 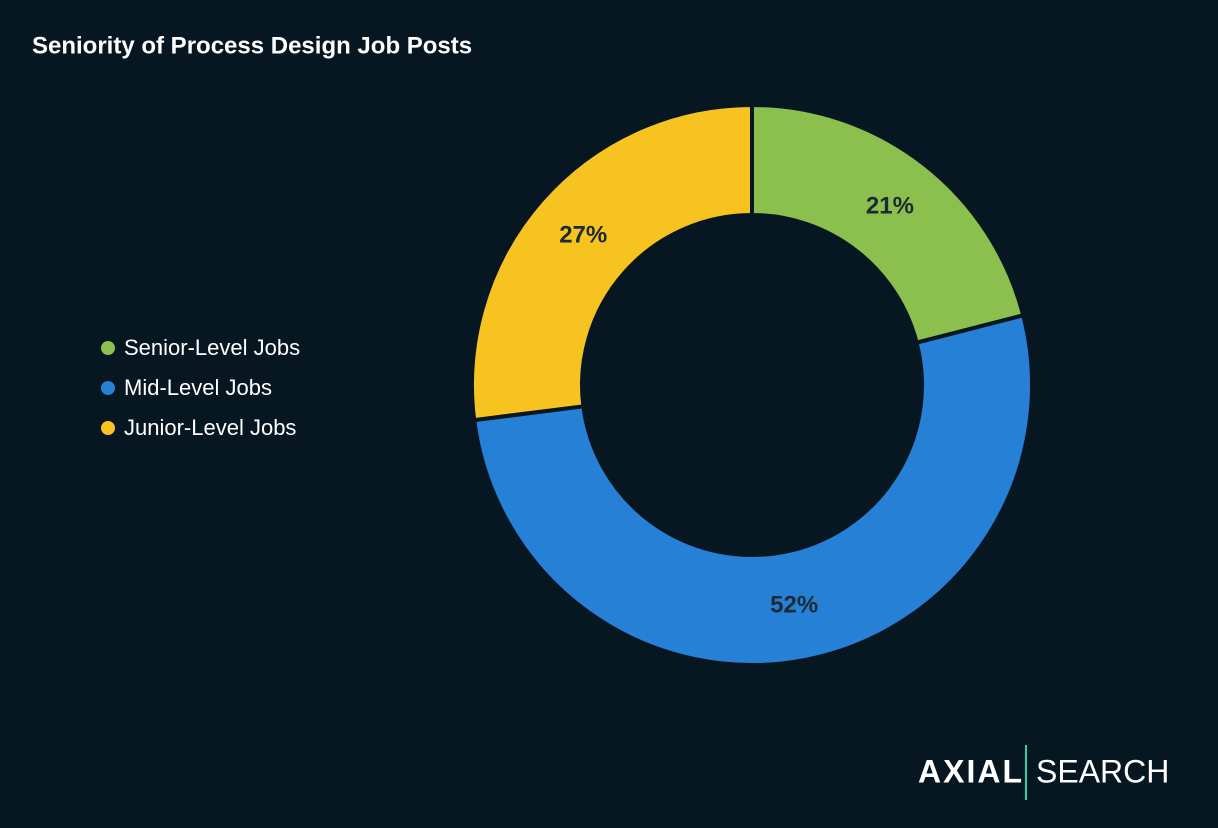 What do you see at coordinates (794, 604) in the screenshot?
I see `data-label: 52%` at bounding box center [794, 604].